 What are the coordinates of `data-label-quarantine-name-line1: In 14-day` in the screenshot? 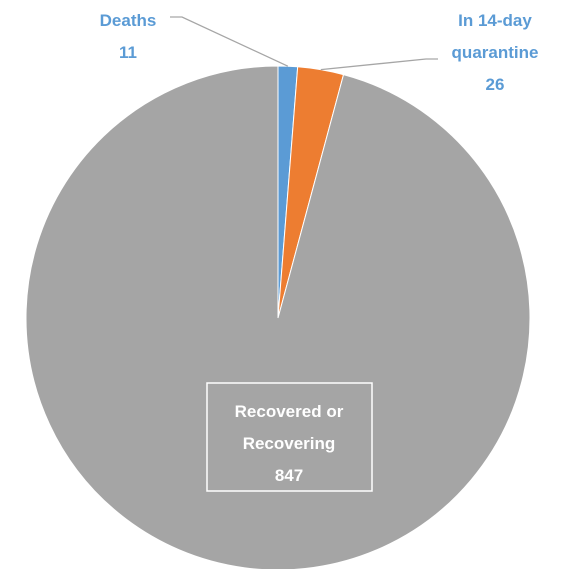 It's located at (495, 20).